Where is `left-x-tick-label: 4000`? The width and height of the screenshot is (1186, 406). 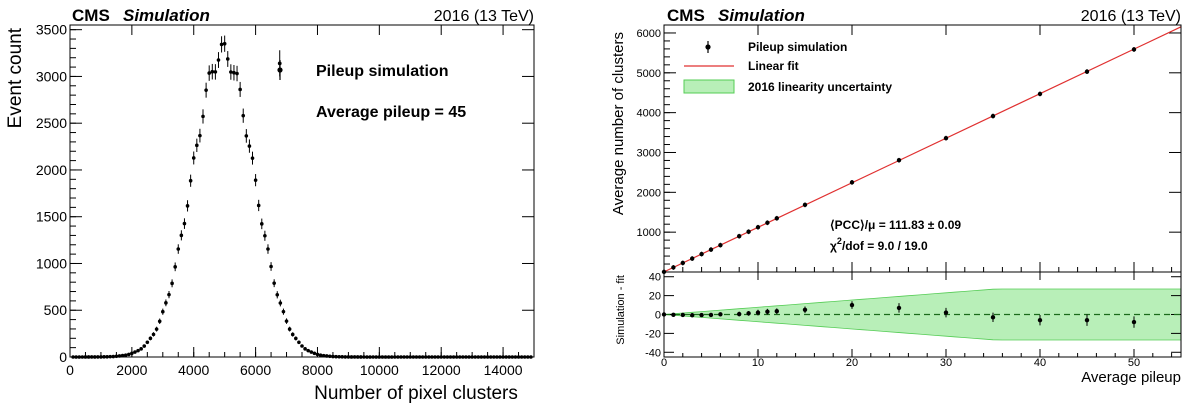 left-x-tick-label: 4000 is located at coordinates (193, 370).